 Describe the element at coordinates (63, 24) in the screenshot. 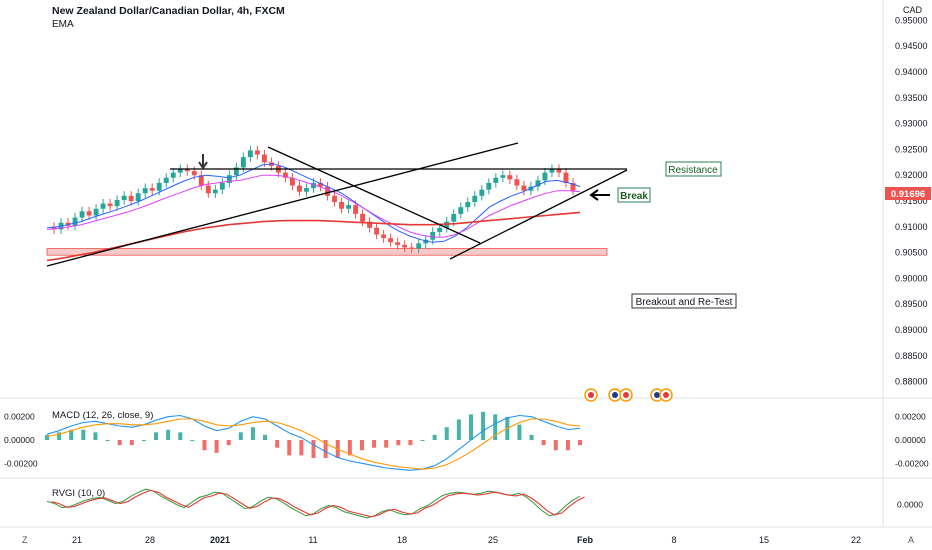

I see `indicator-label: EMA` at that location.